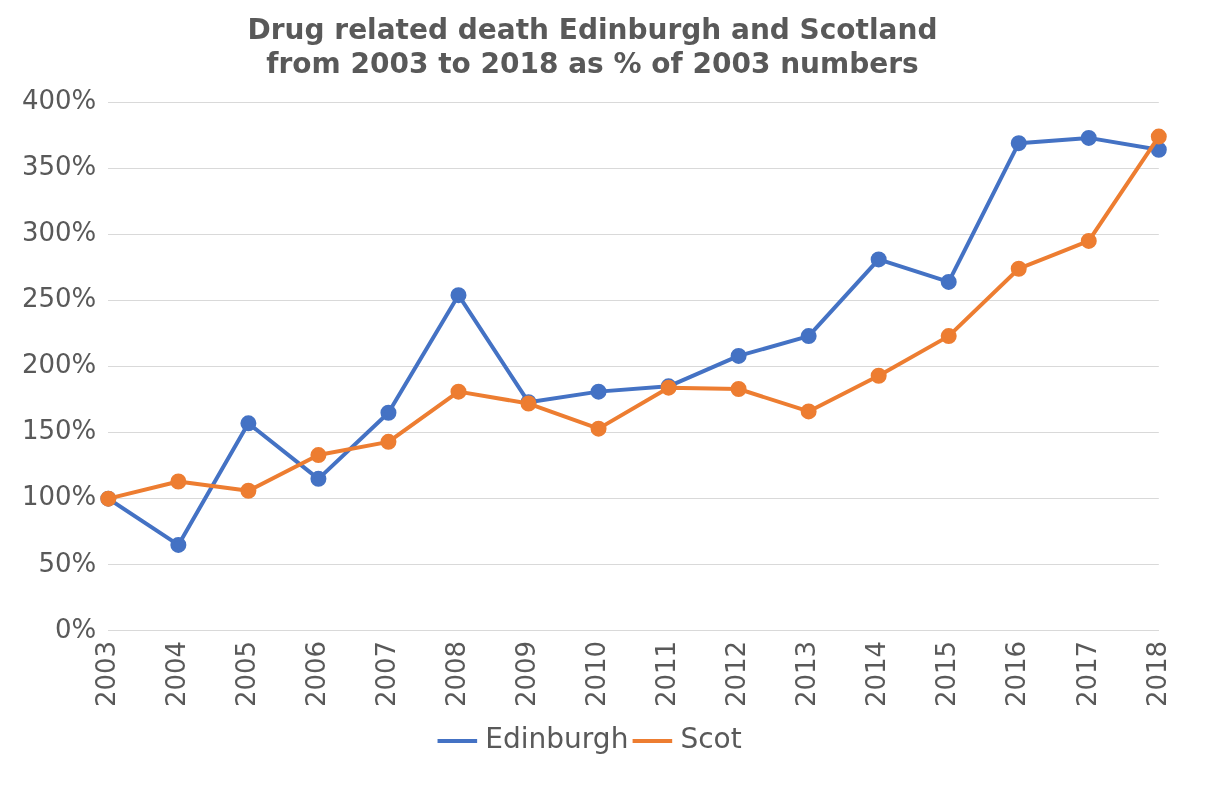 The height and width of the screenshot is (790, 1212). I want to click on x-tick-label: 2007, so click(386, 673).